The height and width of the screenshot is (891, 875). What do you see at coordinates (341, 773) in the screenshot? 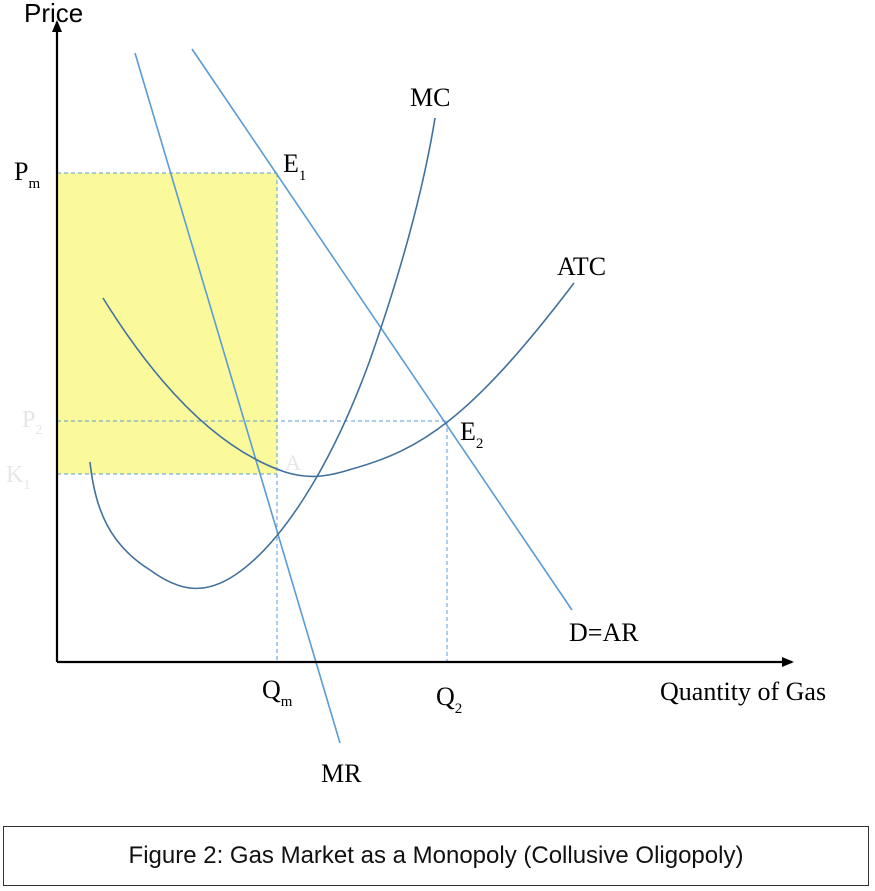
I see `mr-label: MR` at bounding box center [341, 773].